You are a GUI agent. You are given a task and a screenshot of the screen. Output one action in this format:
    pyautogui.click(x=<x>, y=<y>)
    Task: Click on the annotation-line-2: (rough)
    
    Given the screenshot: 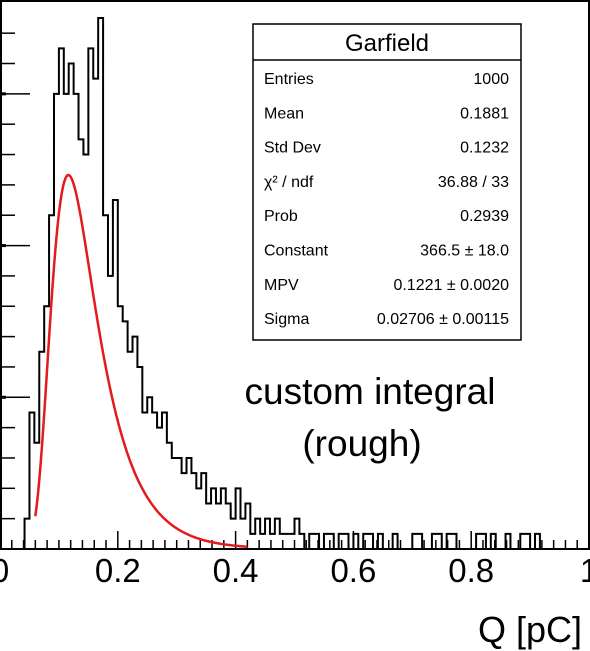 What is the action you would take?
    pyautogui.click(x=361, y=443)
    